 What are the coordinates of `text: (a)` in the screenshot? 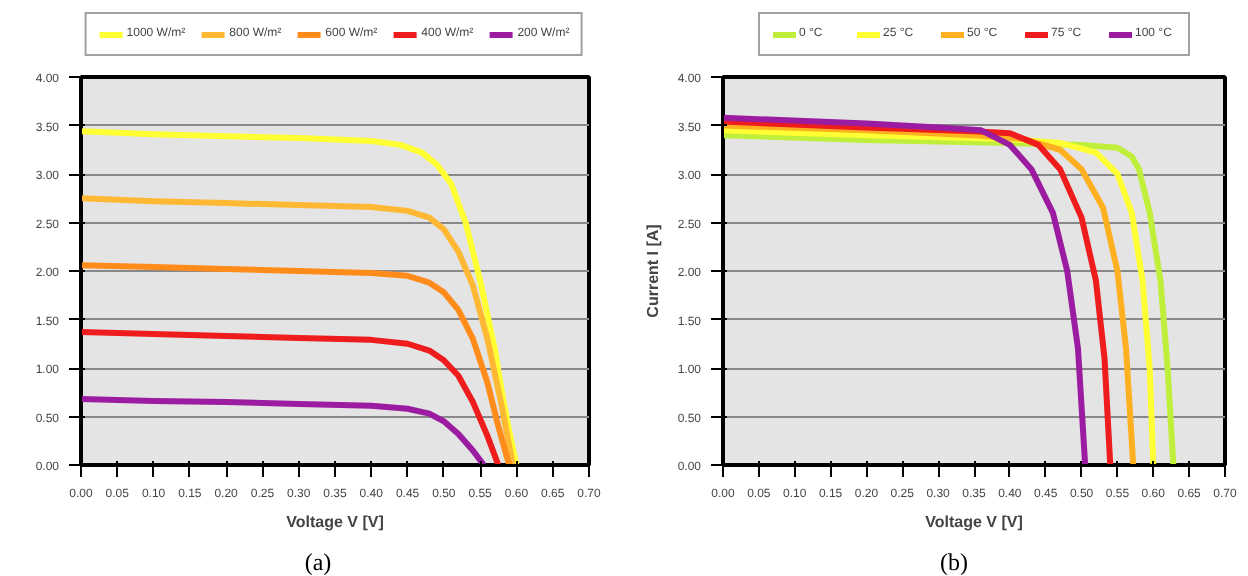 It's located at (318, 561).